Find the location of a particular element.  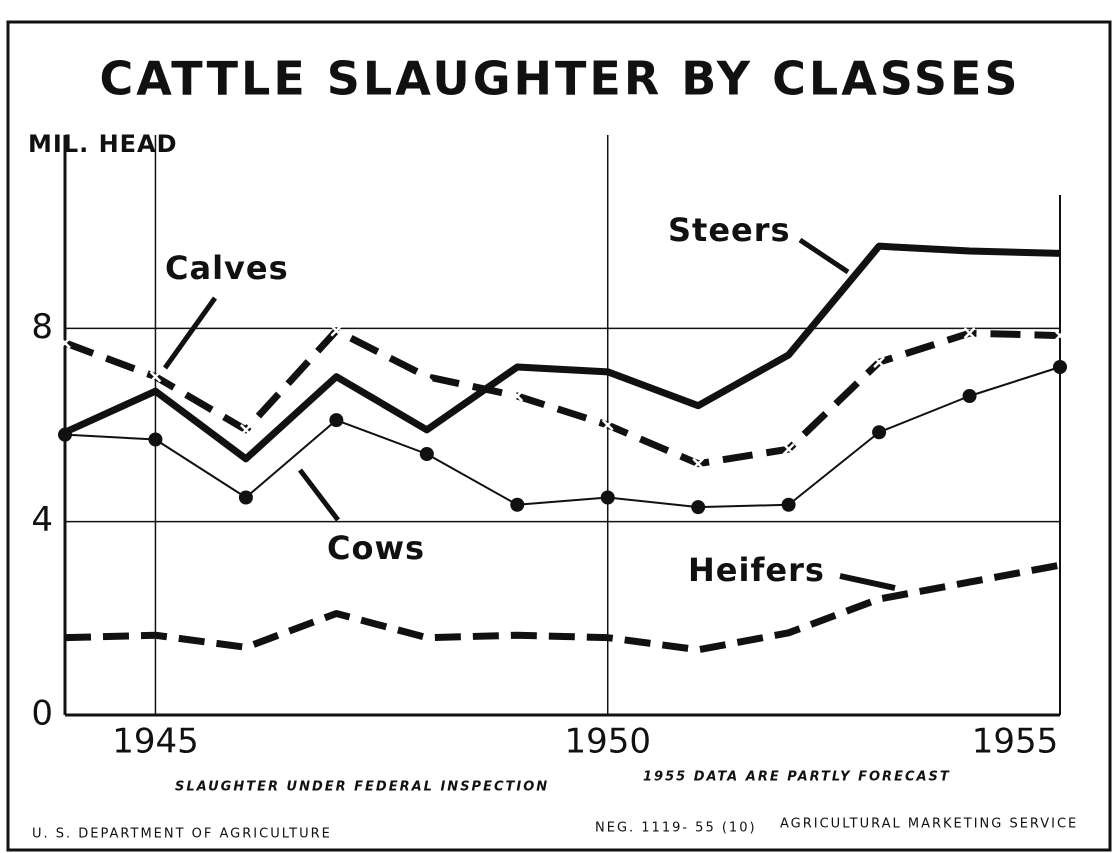

x-tick-label: 1955 is located at coordinates (1015, 742).